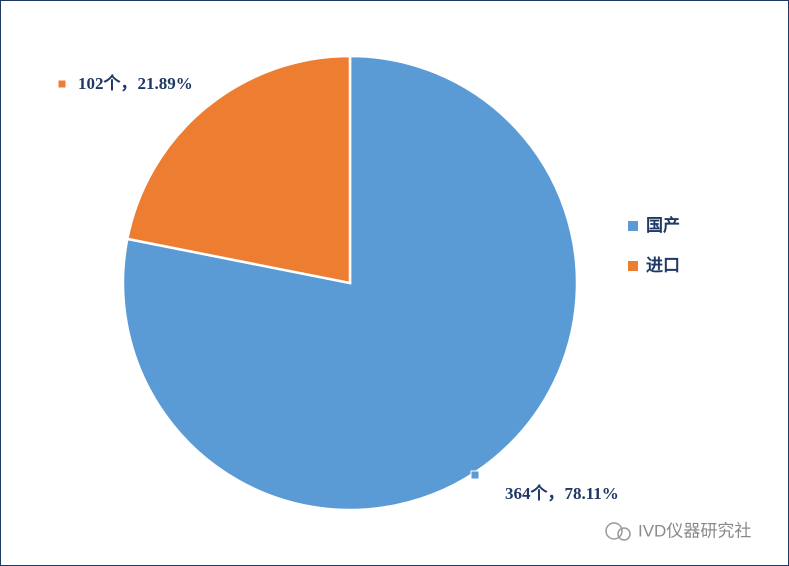 The width and height of the screenshot is (789, 566). Describe the element at coordinates (135, 83) in the screenshot. I see `data-label: 102个，21.89%` at that location.